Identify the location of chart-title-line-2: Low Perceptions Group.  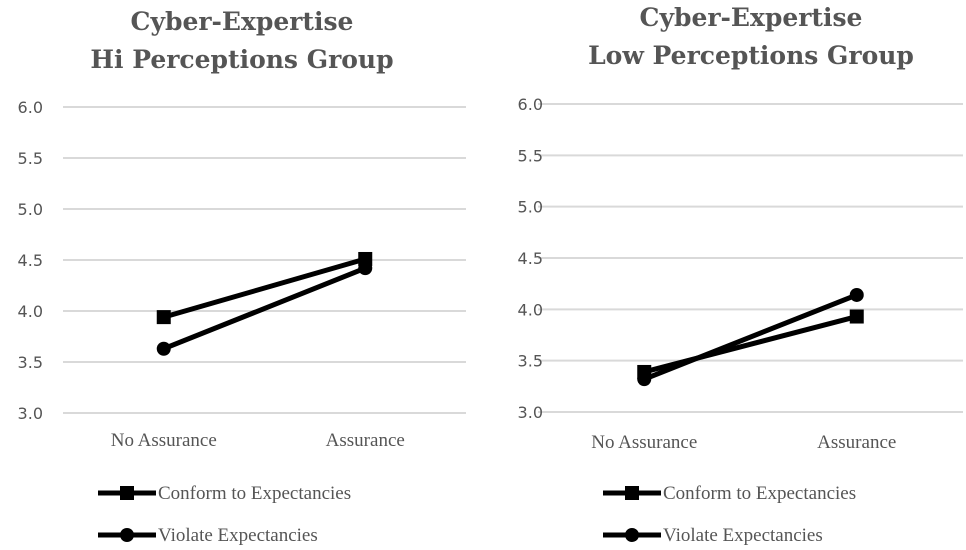
(751, 55).